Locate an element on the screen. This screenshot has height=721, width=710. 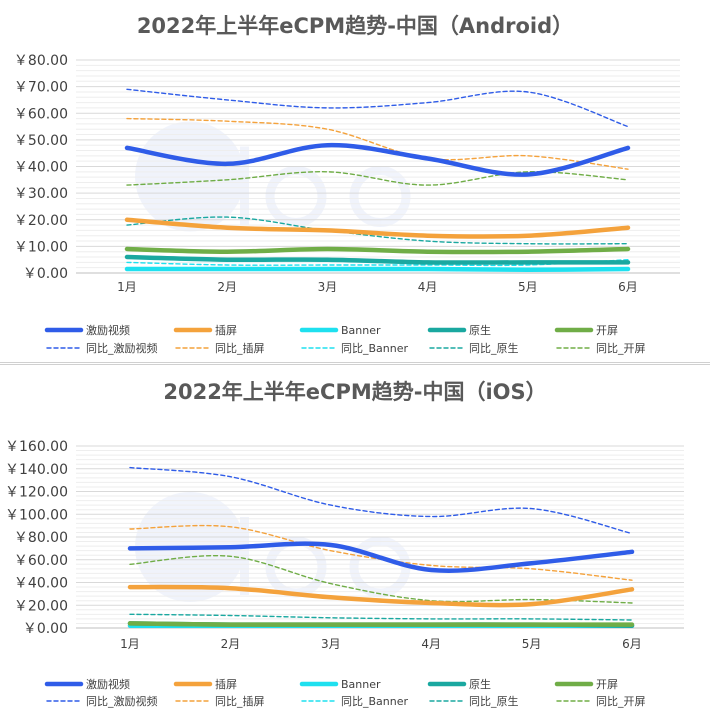
y-tick-label: ￥30.00 is located at coordinates (41, 194).